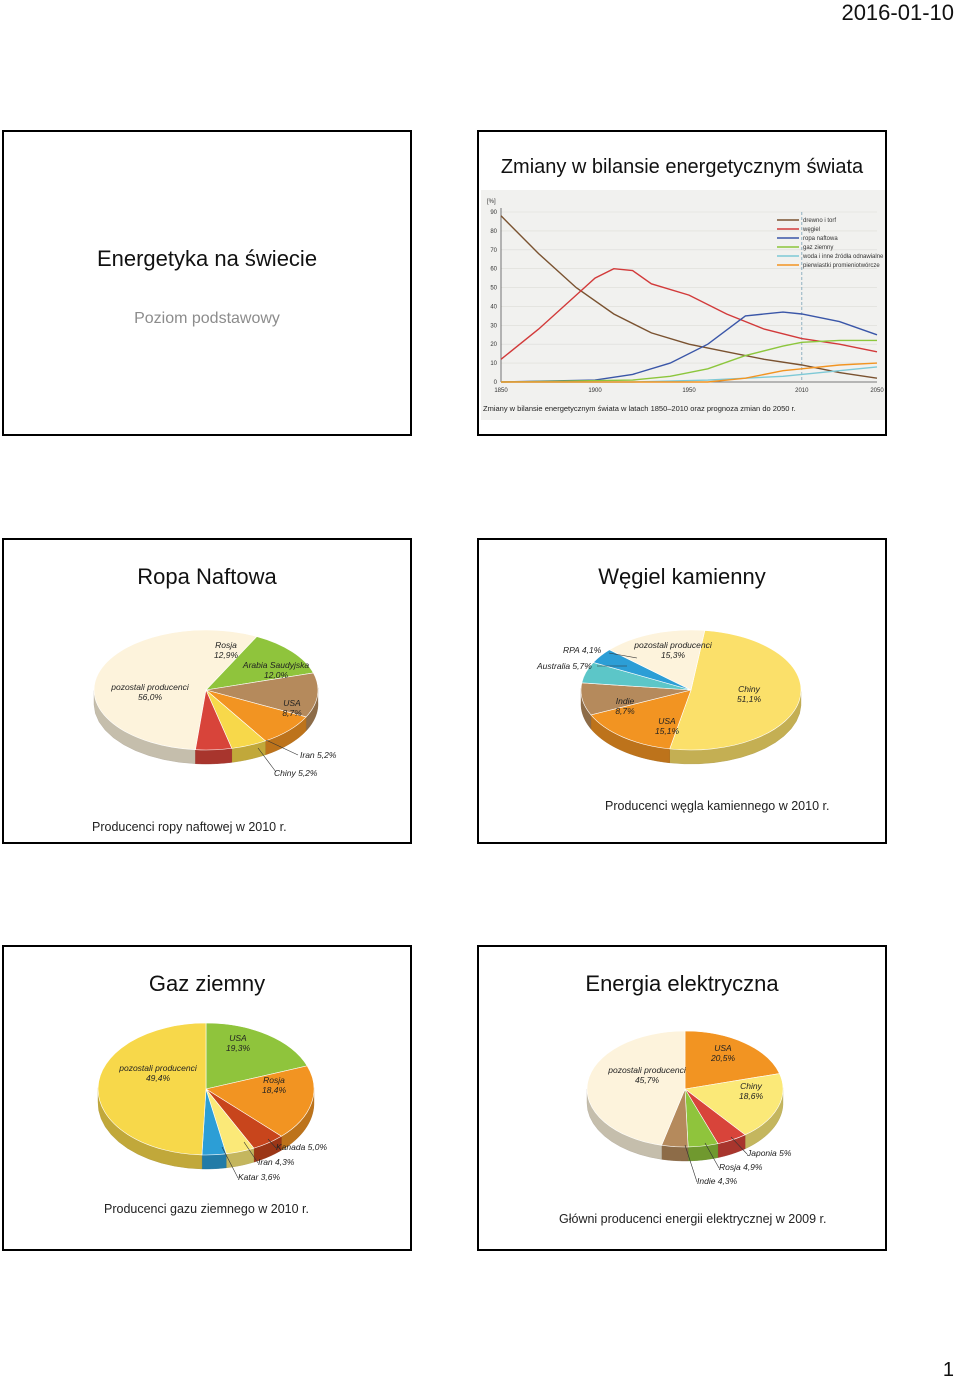 This screenshot has height=1384, width=960. Describe the element at coordinates (723, 1058) in the screenshot. I see `pie-label-value: 20,5%` at that location.